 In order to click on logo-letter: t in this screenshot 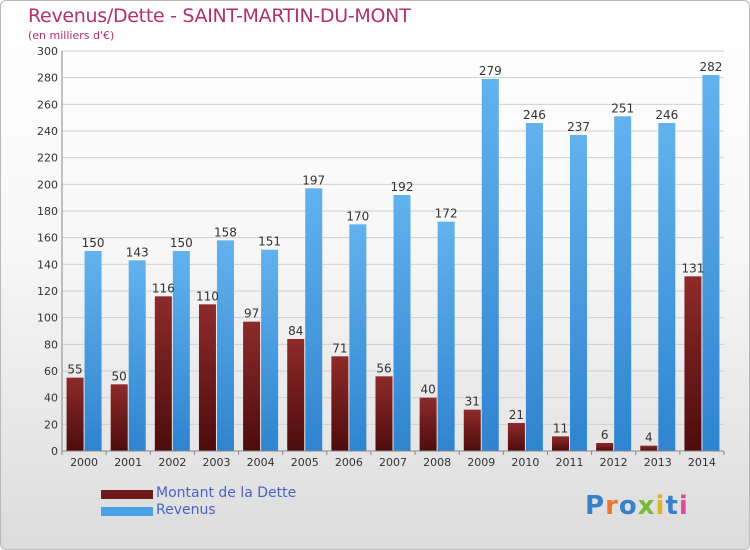, I will do `click(672, 506)`.